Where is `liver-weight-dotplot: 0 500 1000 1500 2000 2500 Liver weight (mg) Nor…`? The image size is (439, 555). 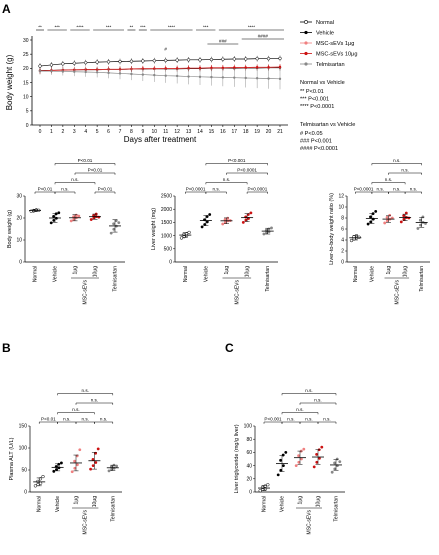 liver-weight-dotplot: 0 500 1000 1500 2000 2500 Liver weight (mg) Nor… is located at coordinates (214, 231).